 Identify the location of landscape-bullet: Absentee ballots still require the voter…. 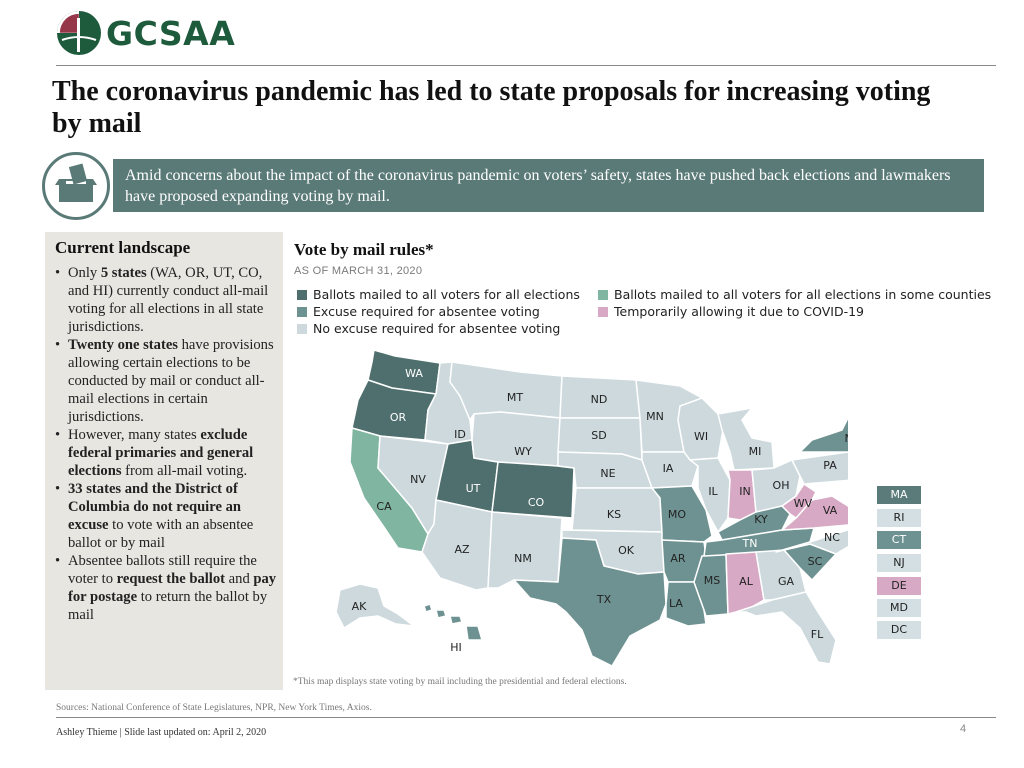
(166, 588).